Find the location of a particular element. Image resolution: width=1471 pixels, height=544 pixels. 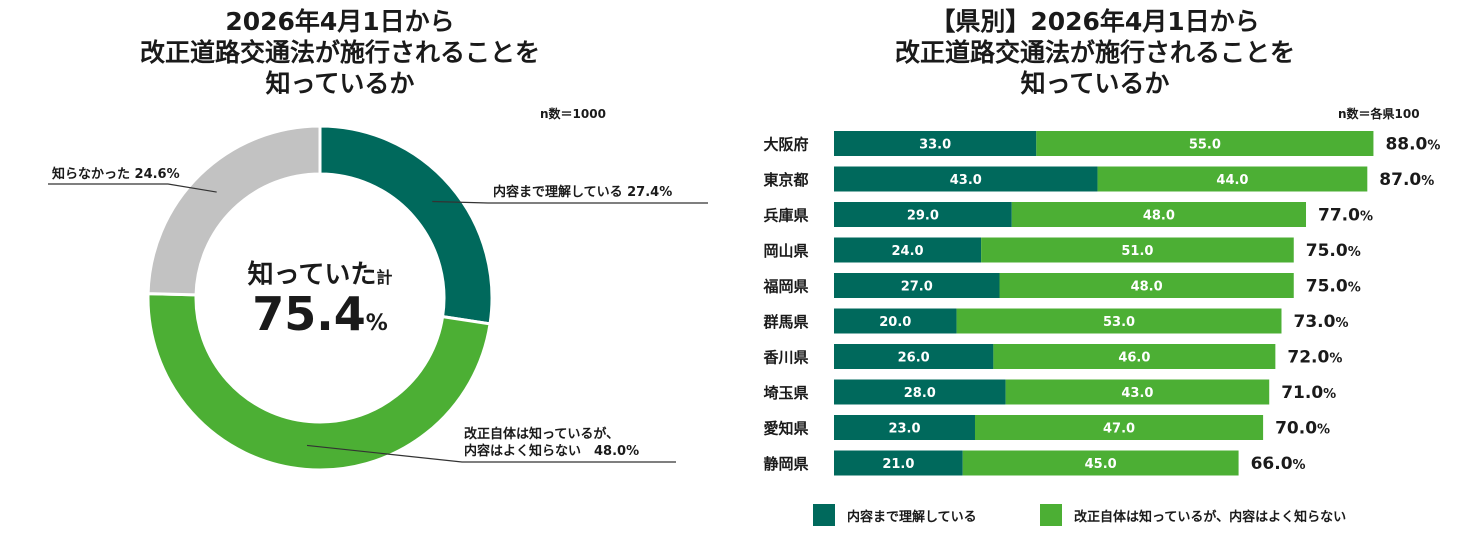

bar-value-aware: 55.0 is located at coordinates (1205, 145).